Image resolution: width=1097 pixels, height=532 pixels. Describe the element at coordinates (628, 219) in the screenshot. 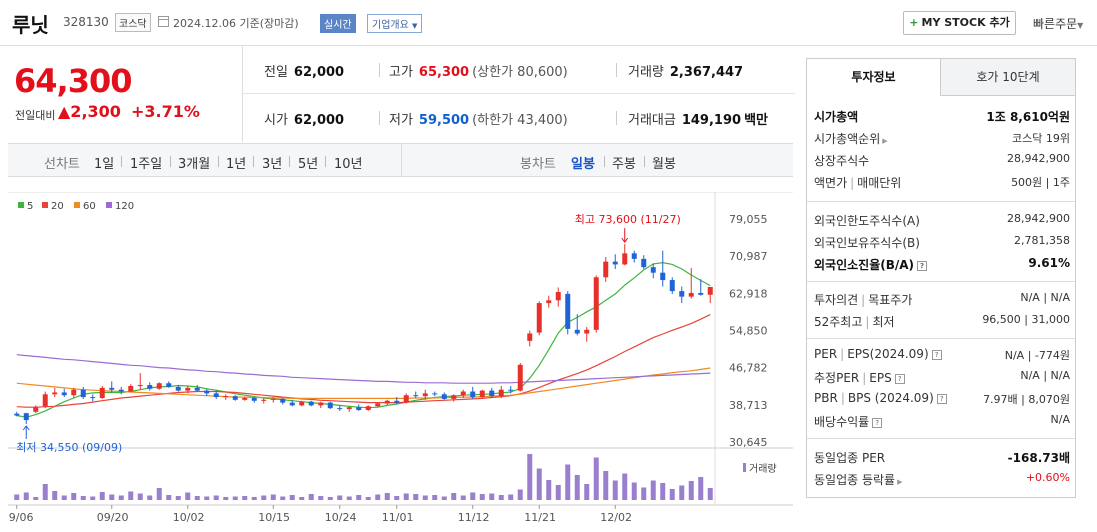

I see `max-price-annotation: 최고 73,600 (11/27)` at that location.